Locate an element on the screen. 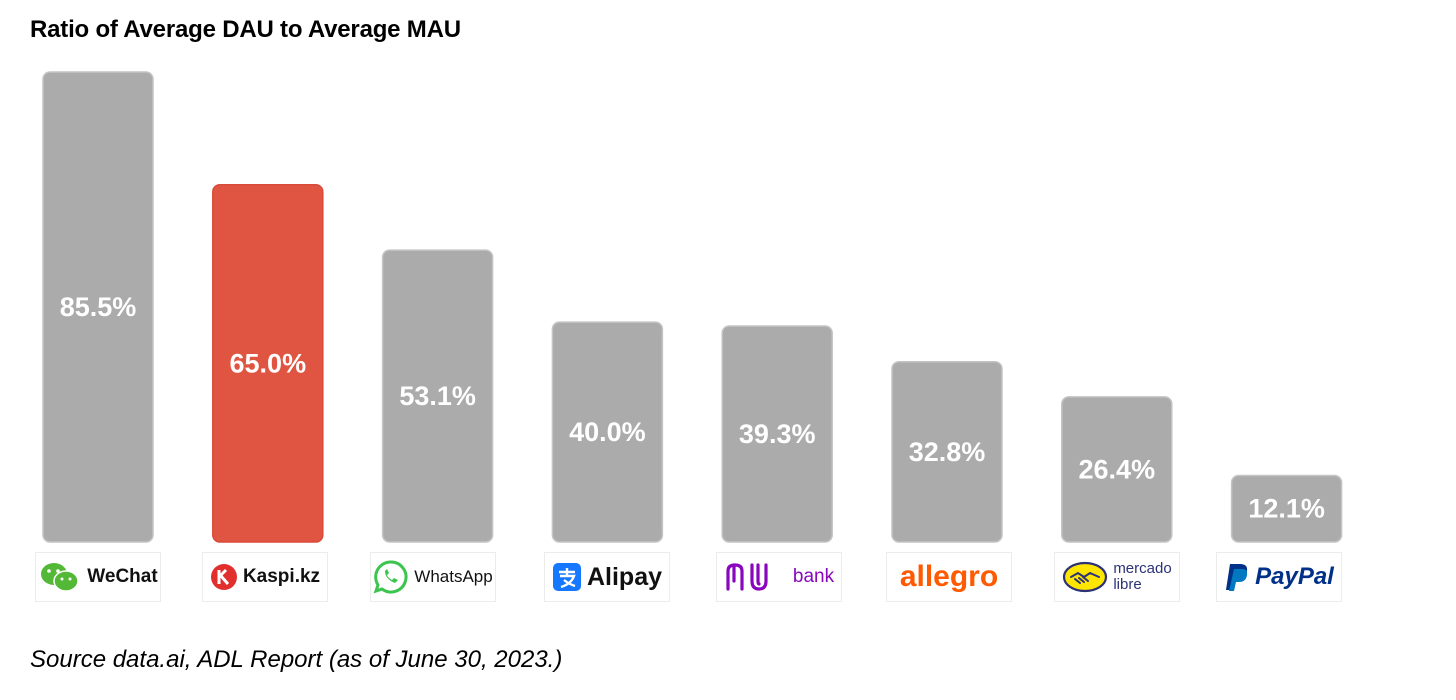 This screenshot has height=700, width=1456. bar-value-label: 12.1% is located at coordinates (1286, 509).